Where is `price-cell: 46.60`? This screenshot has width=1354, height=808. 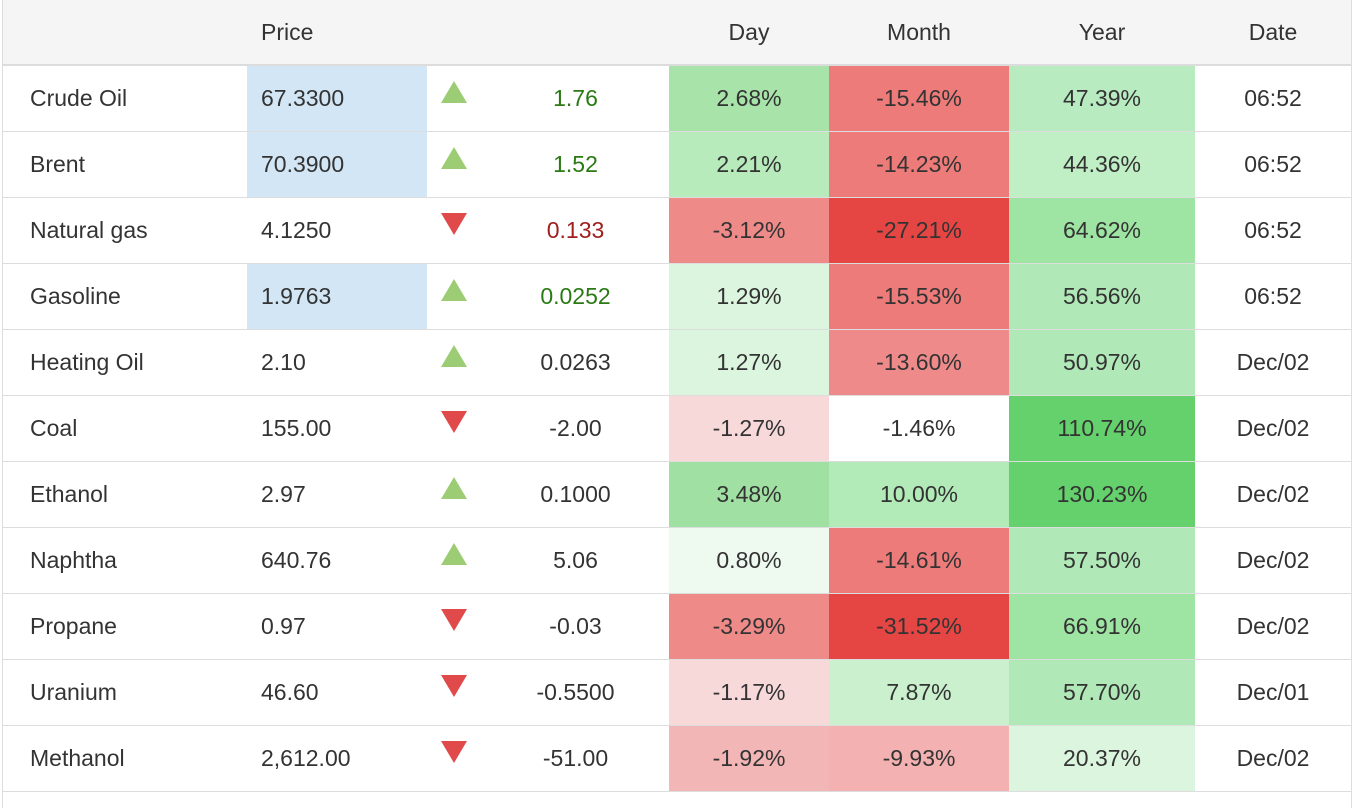
price-cell: 46.60 is located at coordinates (337, 692).